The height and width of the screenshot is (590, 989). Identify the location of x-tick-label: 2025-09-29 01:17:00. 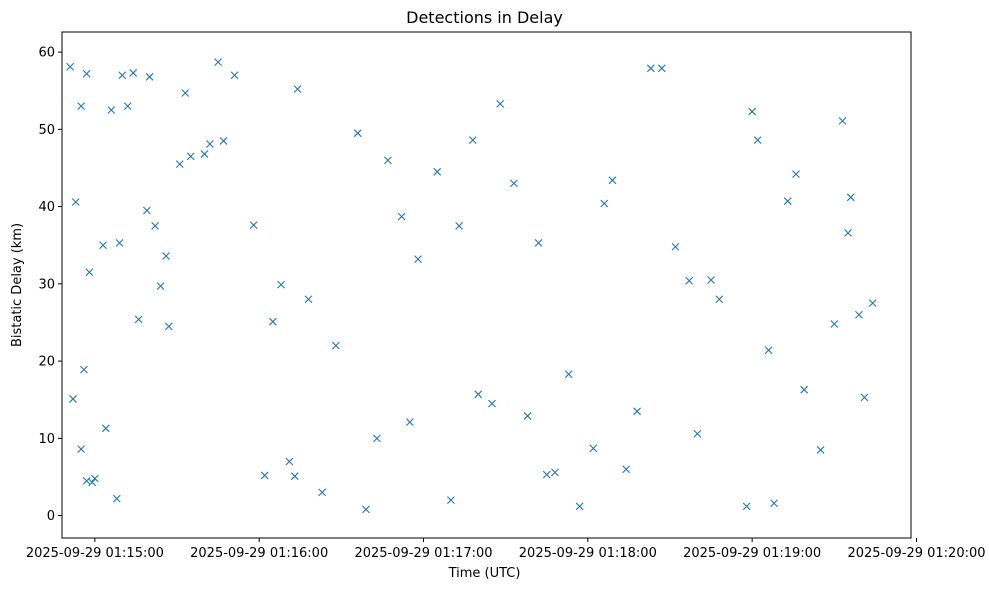
(423, 553).